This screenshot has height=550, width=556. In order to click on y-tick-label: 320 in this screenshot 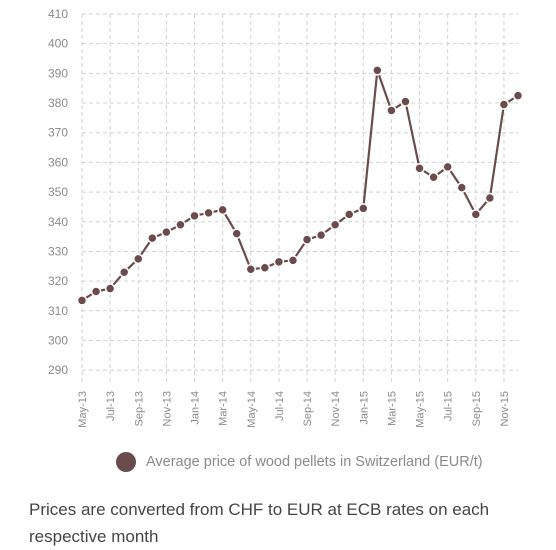, I will do `click(58, 281)`.